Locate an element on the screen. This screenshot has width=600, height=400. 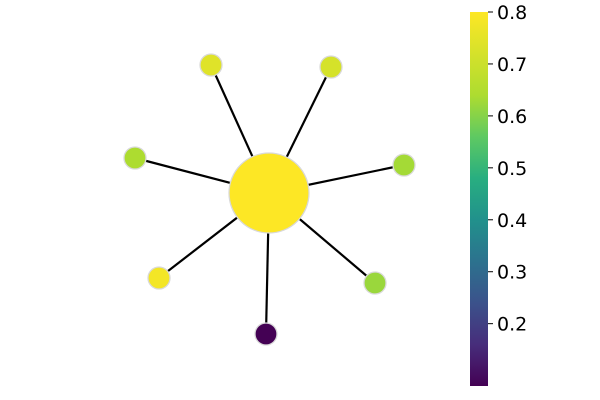
colorbar-gradient is located at coordinates (479, 199).